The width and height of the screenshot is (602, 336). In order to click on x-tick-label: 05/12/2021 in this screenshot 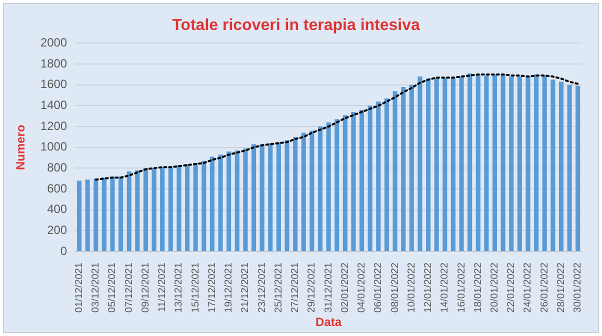, I will do `click(112, 287)`.